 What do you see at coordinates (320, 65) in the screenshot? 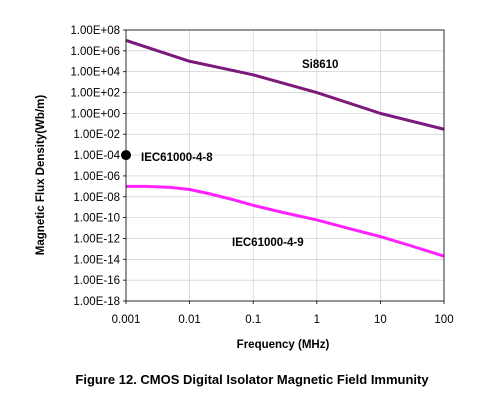
I see `si8610-label: Si8610` at bounding box center [320, 65].